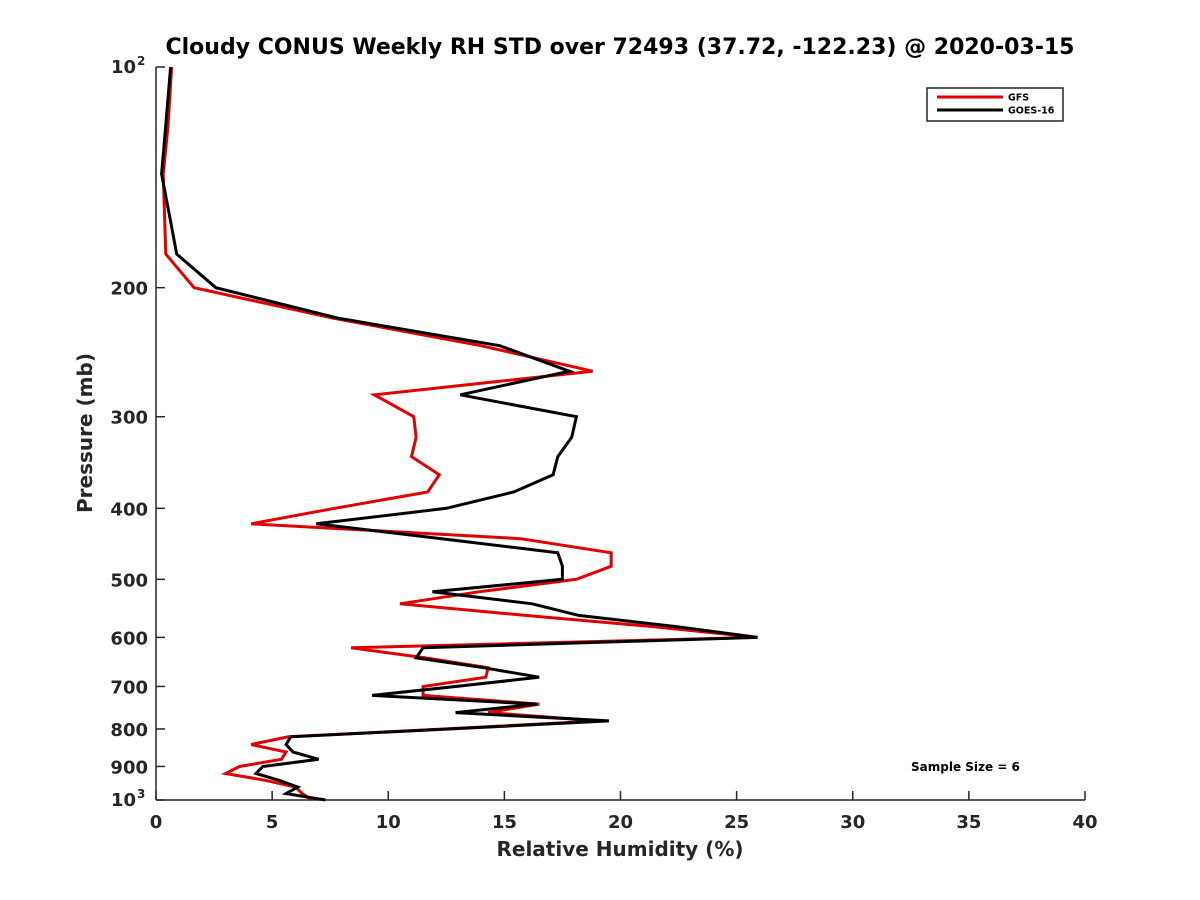 The image size is (1200, 900). Describe the element at coordinates (1031, 111) in the screenshot. I see `legend-label-goes16: GOES-16` at that location.